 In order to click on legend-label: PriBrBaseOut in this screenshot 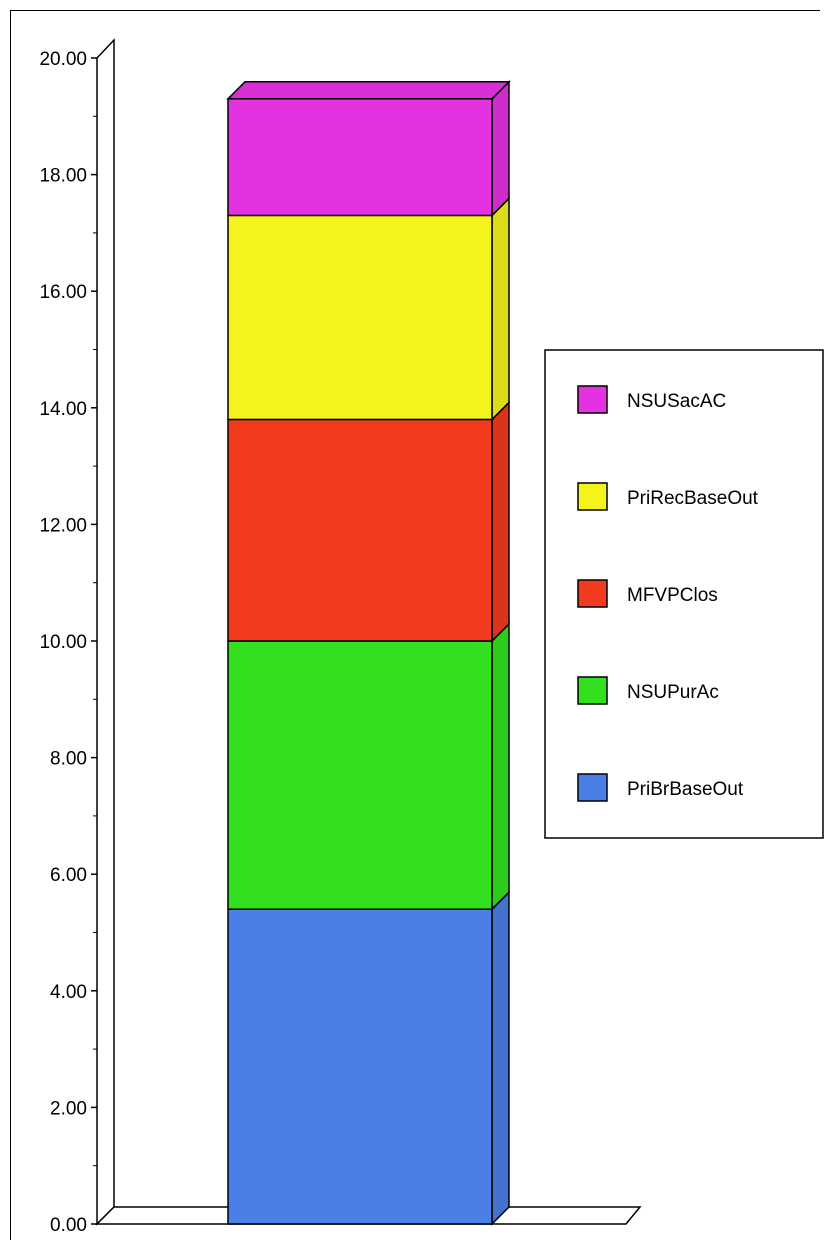, I will do `click(685, 789)`.